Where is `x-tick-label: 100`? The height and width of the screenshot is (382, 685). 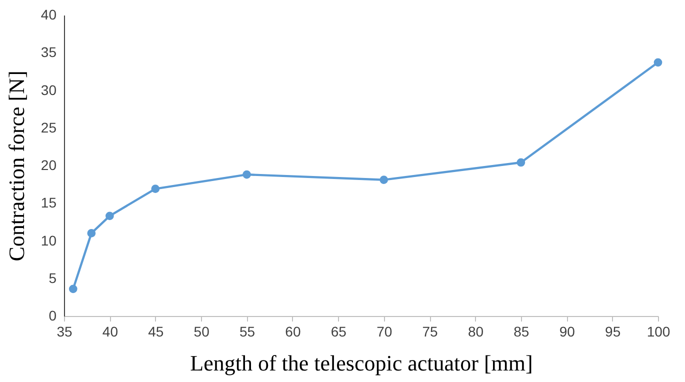 x-tick-label: 100 is located at coordinates (658, 332).